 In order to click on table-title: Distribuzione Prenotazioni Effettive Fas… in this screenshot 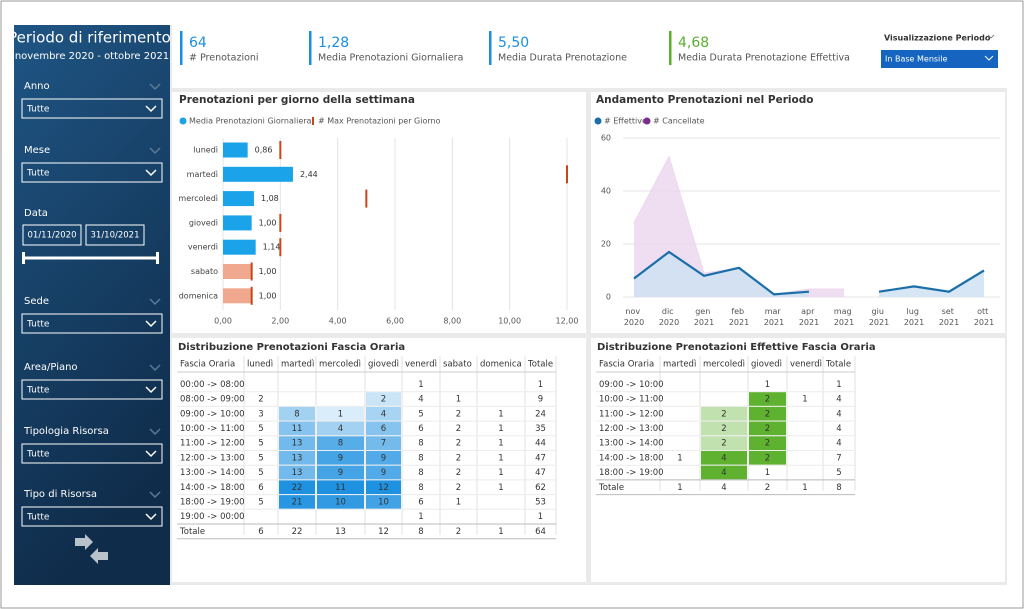, I will do `click(736, 347)`.